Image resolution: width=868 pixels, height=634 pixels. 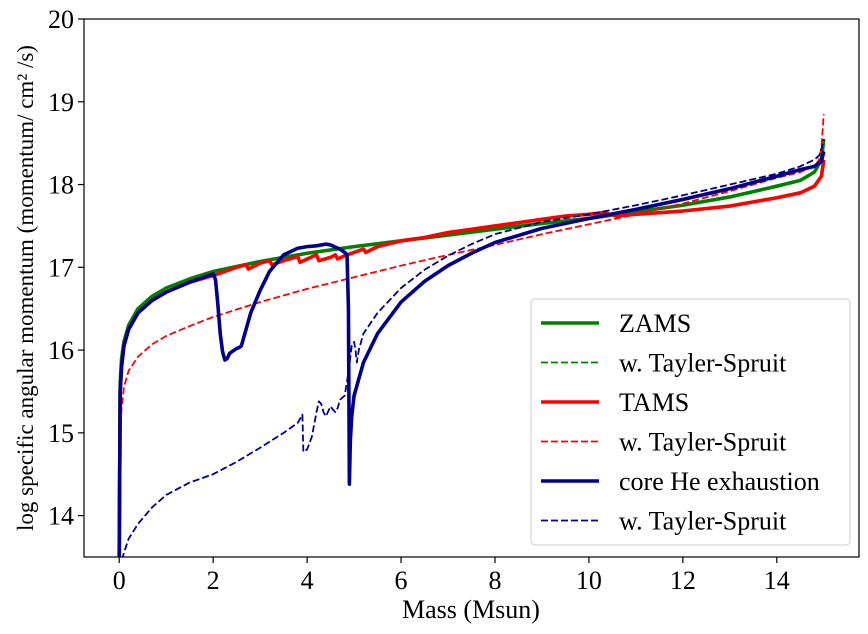 What do you see at coordinates (703, 442) in the screenshot?
I see `legend-label-3: w. Tayler-Spruit` at bounding box center [703, 442].